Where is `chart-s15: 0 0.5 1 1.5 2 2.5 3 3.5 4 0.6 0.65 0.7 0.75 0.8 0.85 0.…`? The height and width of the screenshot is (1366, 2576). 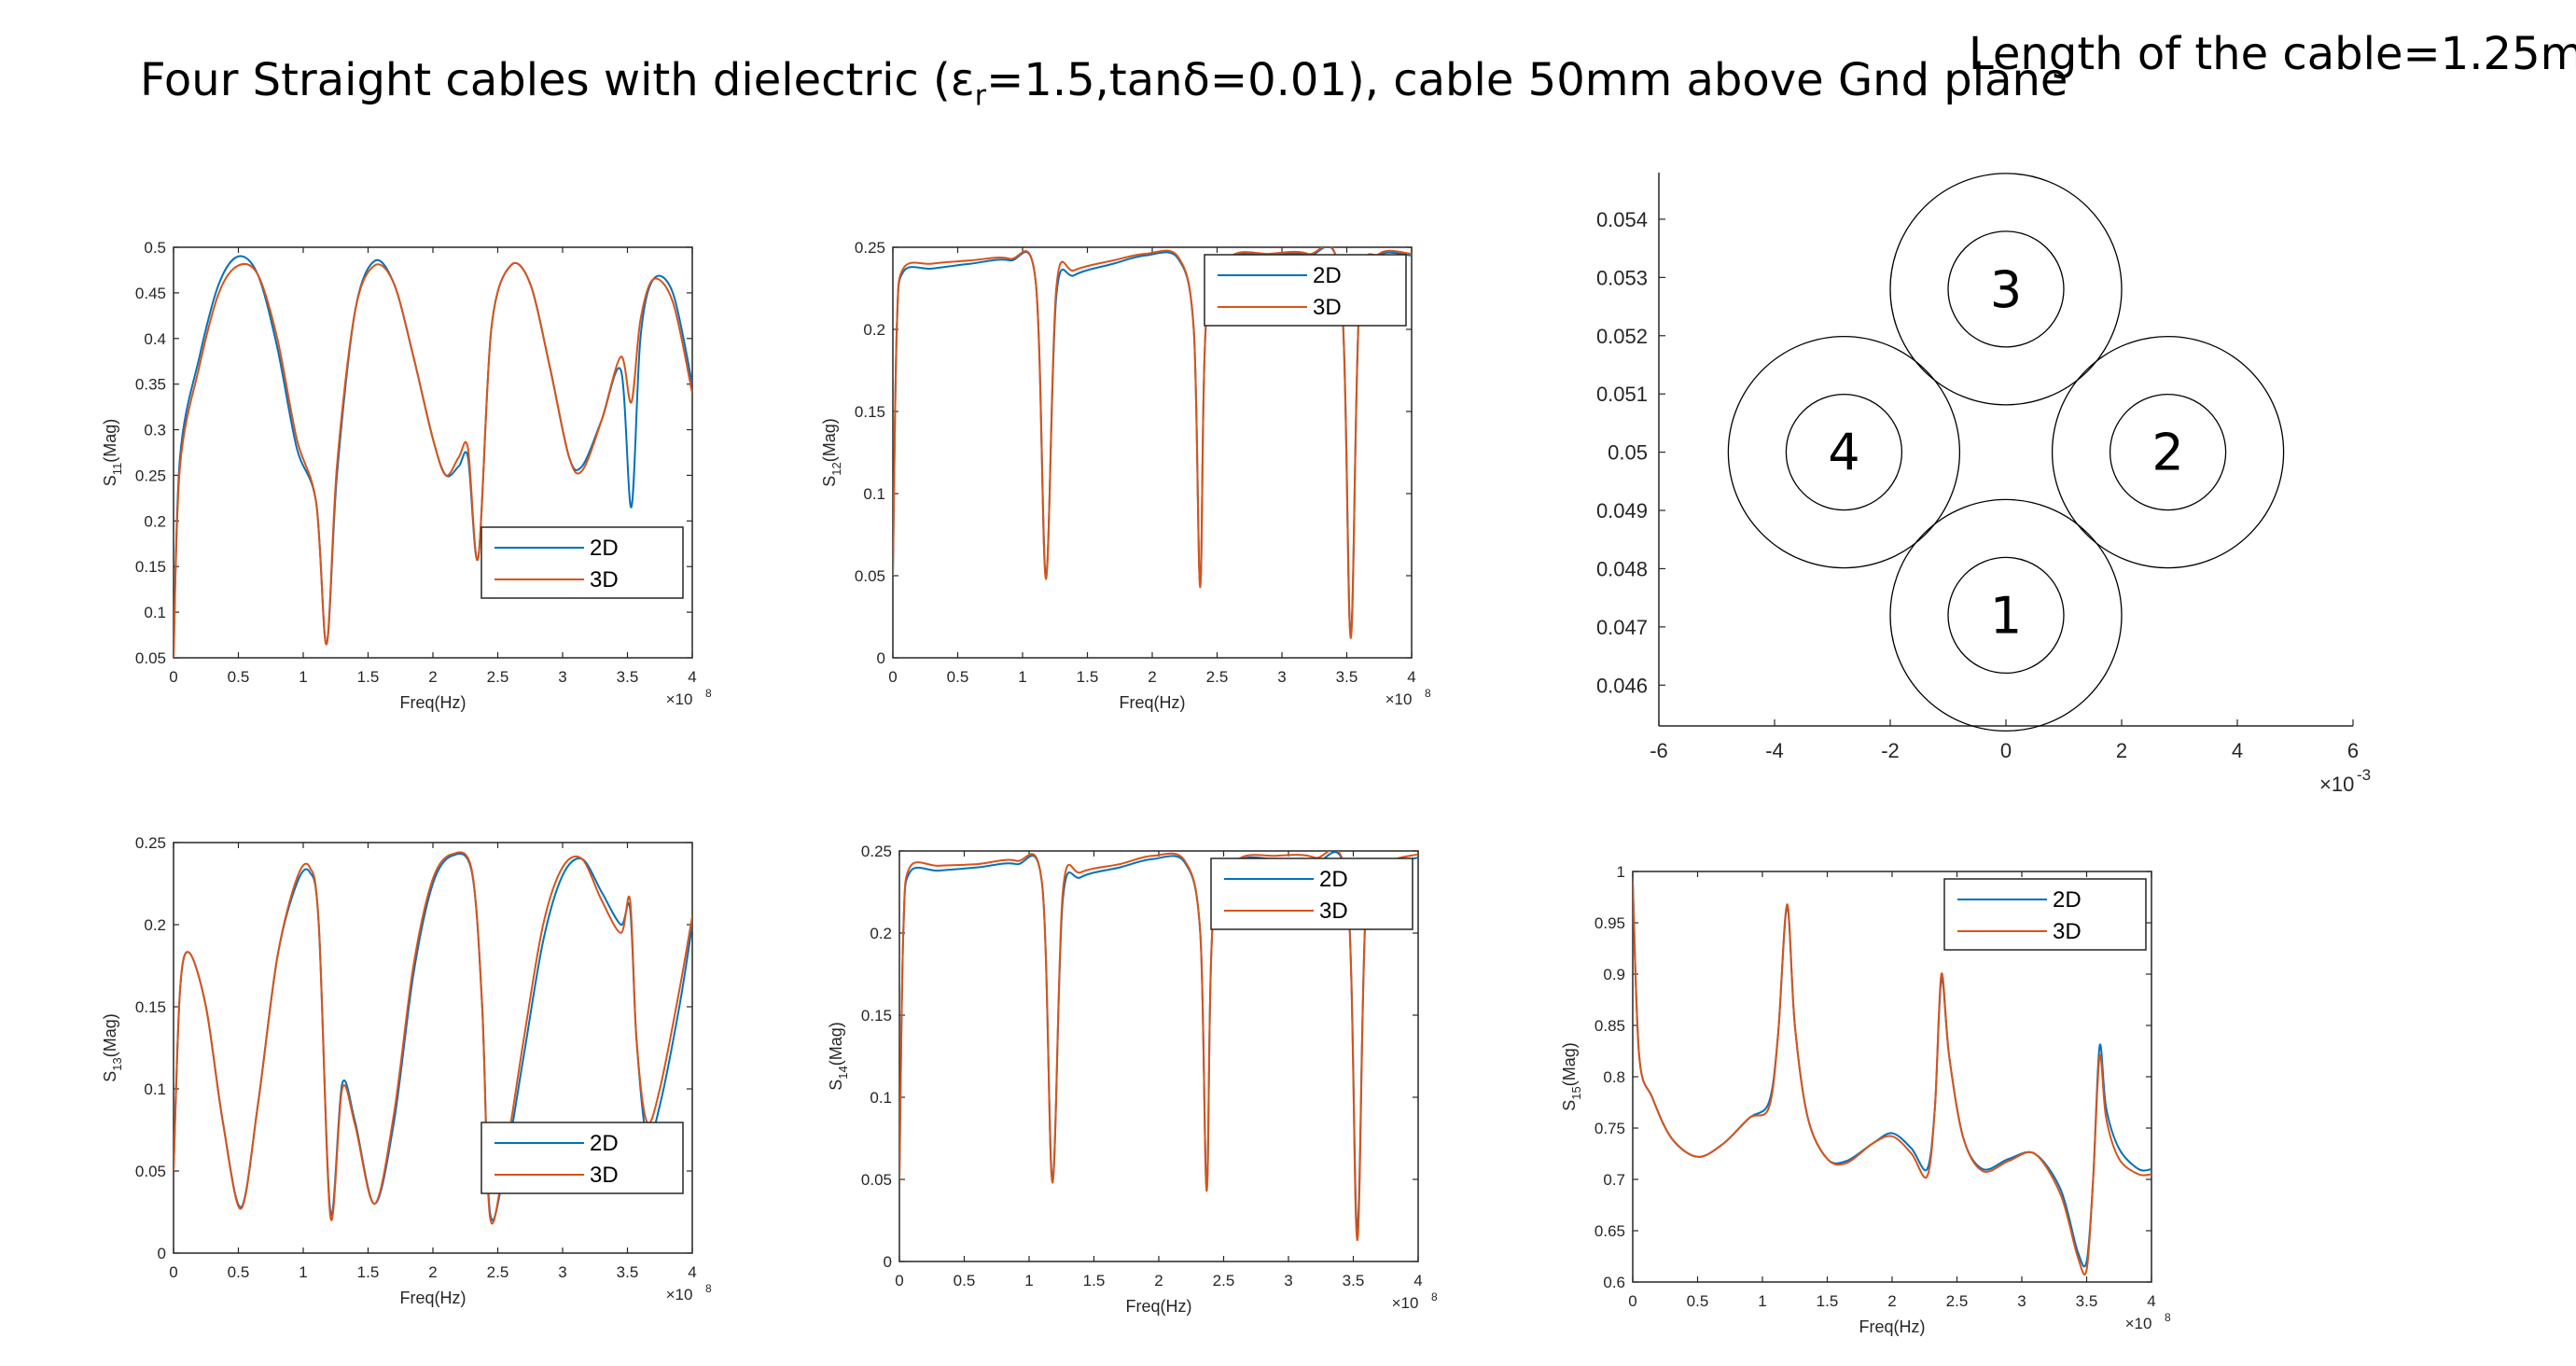 chart-s15: 0 0.5 1 1.5 2 2.5 3 3.5 4 0.6 0.65 0.7 0.75 0.8 0.85 0.… is located at coordinates (1865, 1099).